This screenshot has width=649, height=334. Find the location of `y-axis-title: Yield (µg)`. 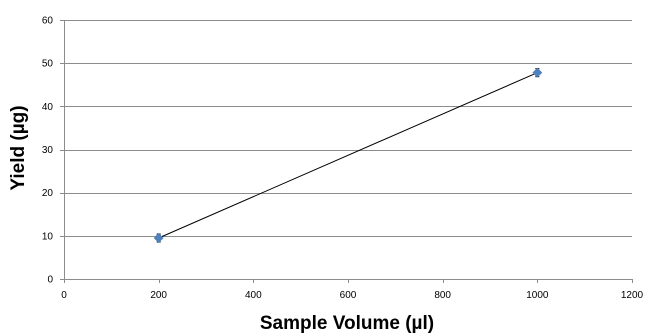

y-axis-title: Yield (µg) is located at coordinates (18, 147).